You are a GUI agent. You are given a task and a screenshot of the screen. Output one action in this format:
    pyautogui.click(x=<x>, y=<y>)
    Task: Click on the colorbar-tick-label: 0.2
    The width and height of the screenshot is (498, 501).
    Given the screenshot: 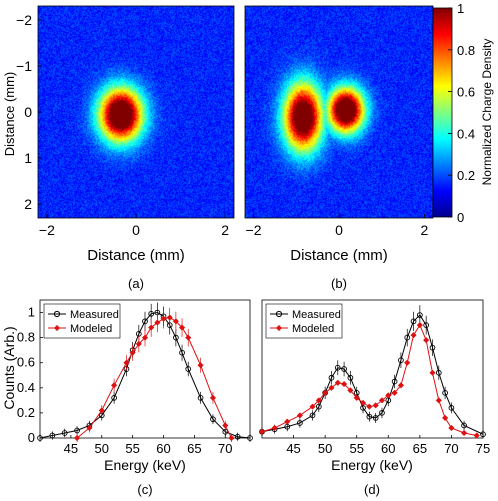 What is the action you would take?
    pyautogui.click(x=466, y=175)
    